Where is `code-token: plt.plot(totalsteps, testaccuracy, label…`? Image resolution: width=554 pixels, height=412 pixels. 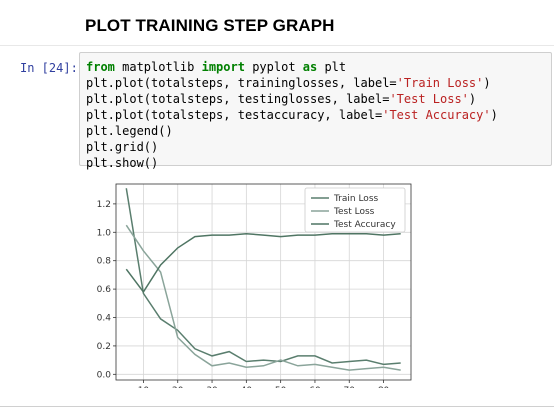
code-token: plt.plot(totalsteps, testaccuracy, label… is located at coordinates (234, 115).